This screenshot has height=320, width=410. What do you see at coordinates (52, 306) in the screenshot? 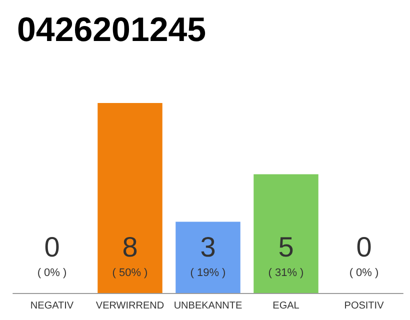
I see `x-tick-label: NEGATIV` at bounding box center [52, 306].